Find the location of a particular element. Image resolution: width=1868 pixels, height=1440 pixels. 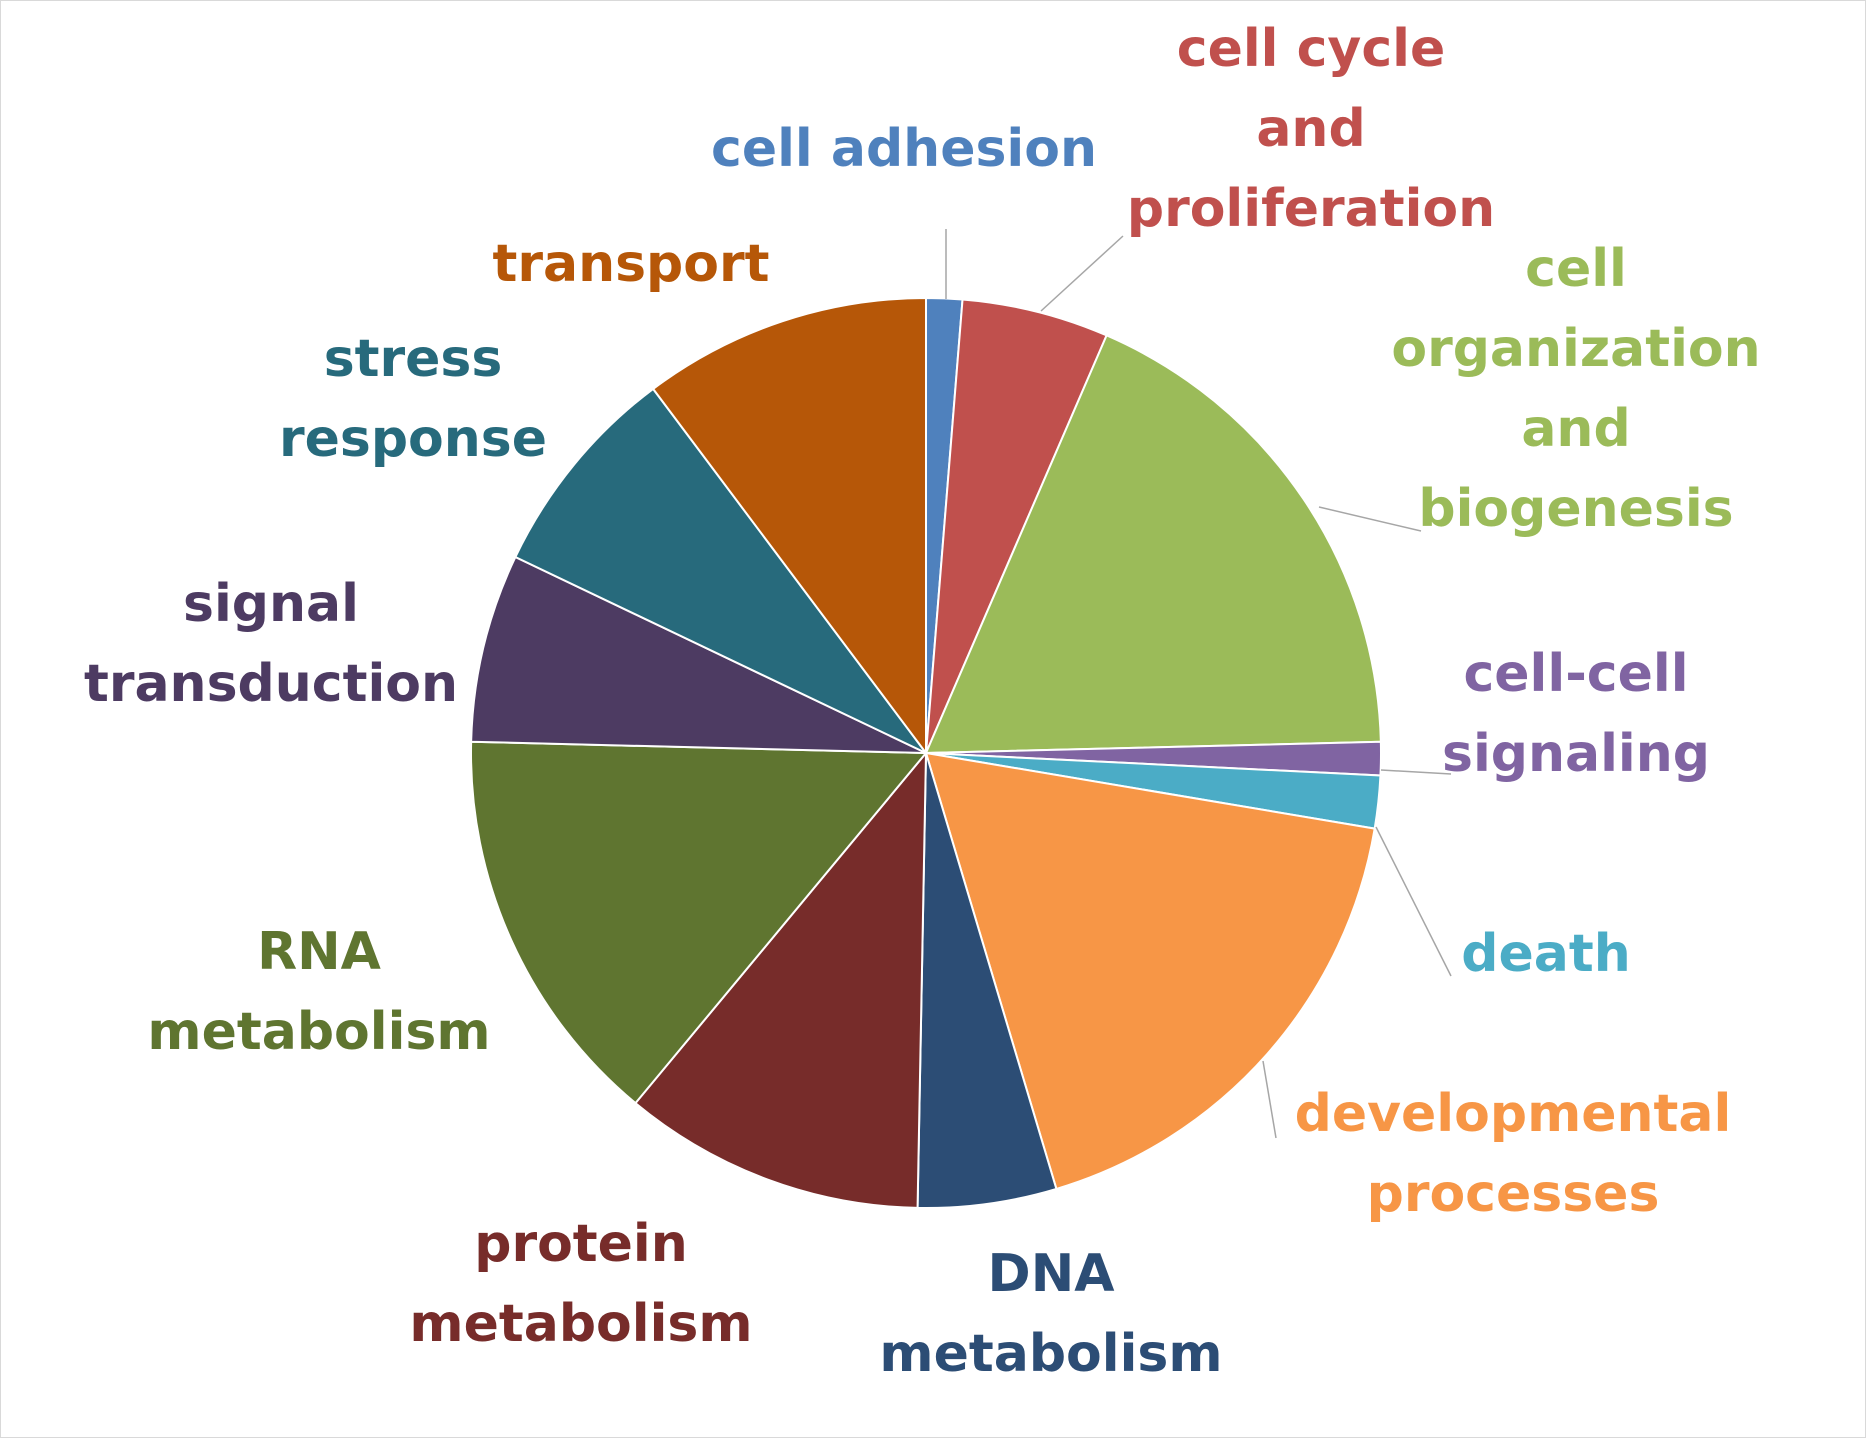

slice-label-line: biogenesis is located at coordinates (1575, 509).